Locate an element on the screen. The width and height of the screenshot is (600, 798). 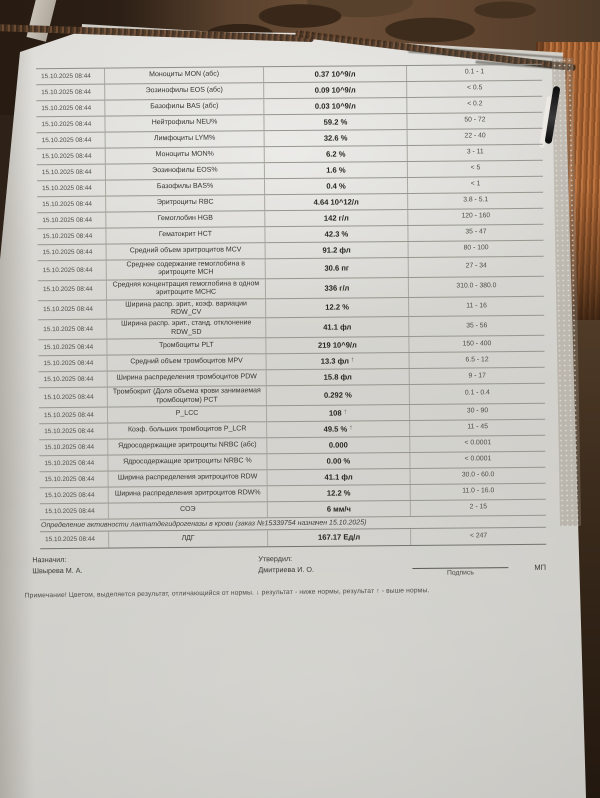
cell-result: 336 г/л is located at coordinates (337, 287).